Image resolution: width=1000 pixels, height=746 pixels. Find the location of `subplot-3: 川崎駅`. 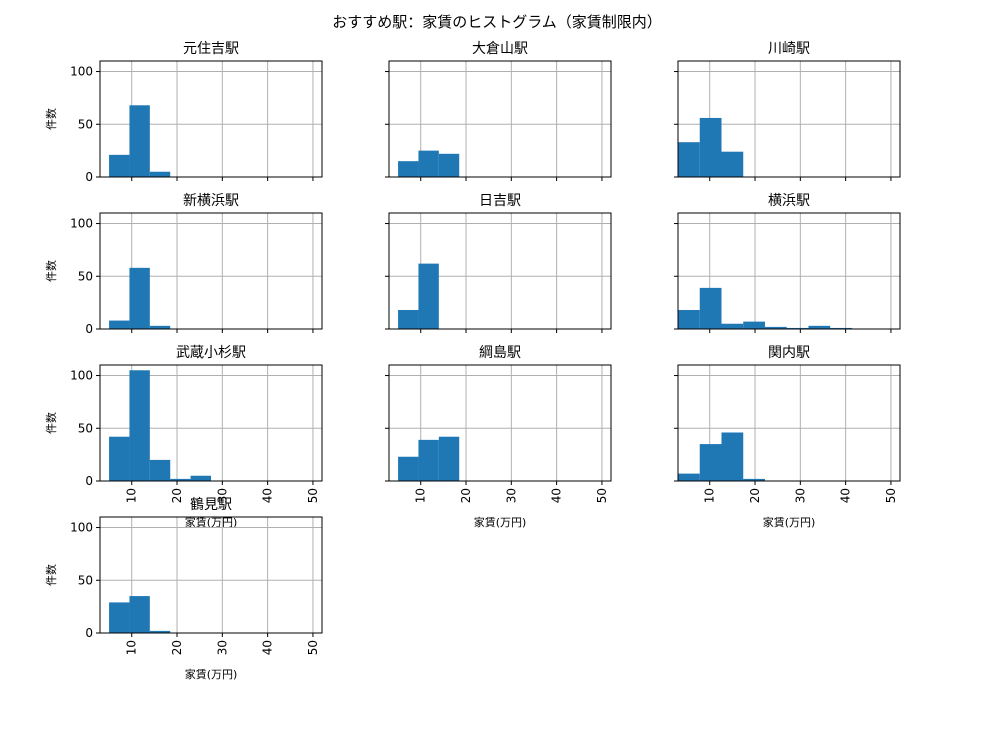

subplot-3: 川崎駅 is located at coordinates (787, 111).